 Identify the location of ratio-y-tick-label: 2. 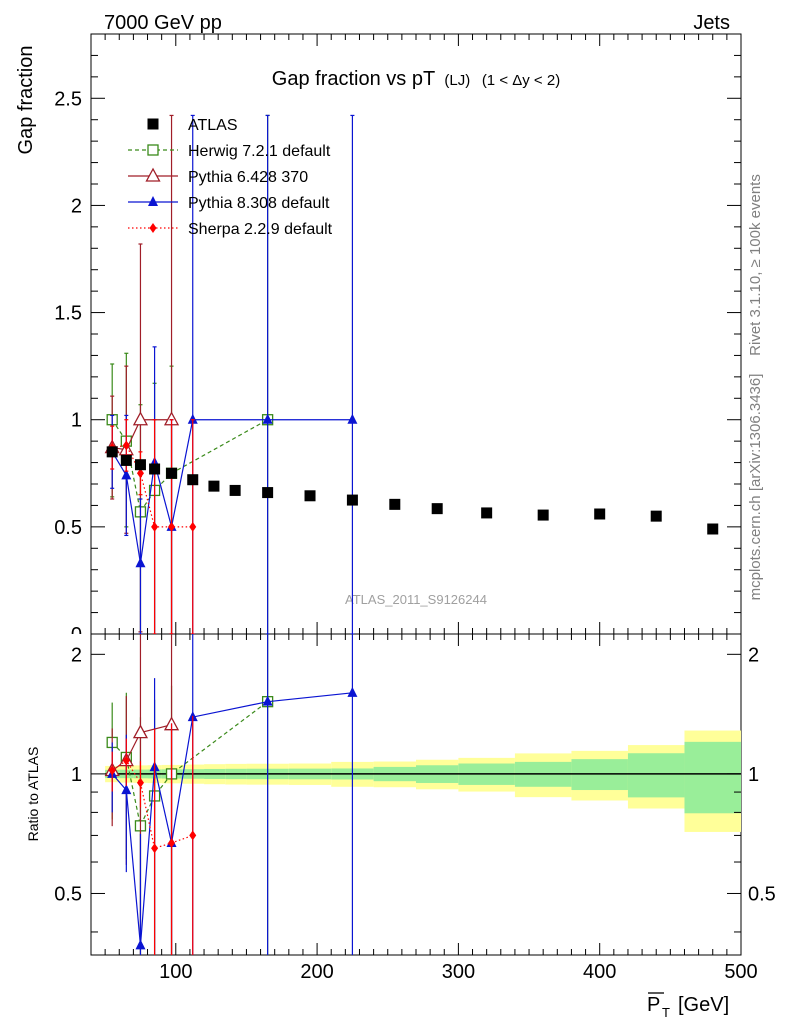
(76, 655).